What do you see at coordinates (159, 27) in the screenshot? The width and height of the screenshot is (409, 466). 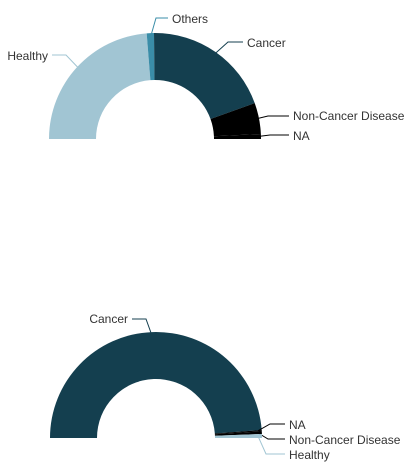 I see `leader-line-others` at bounding box center [159, 27].